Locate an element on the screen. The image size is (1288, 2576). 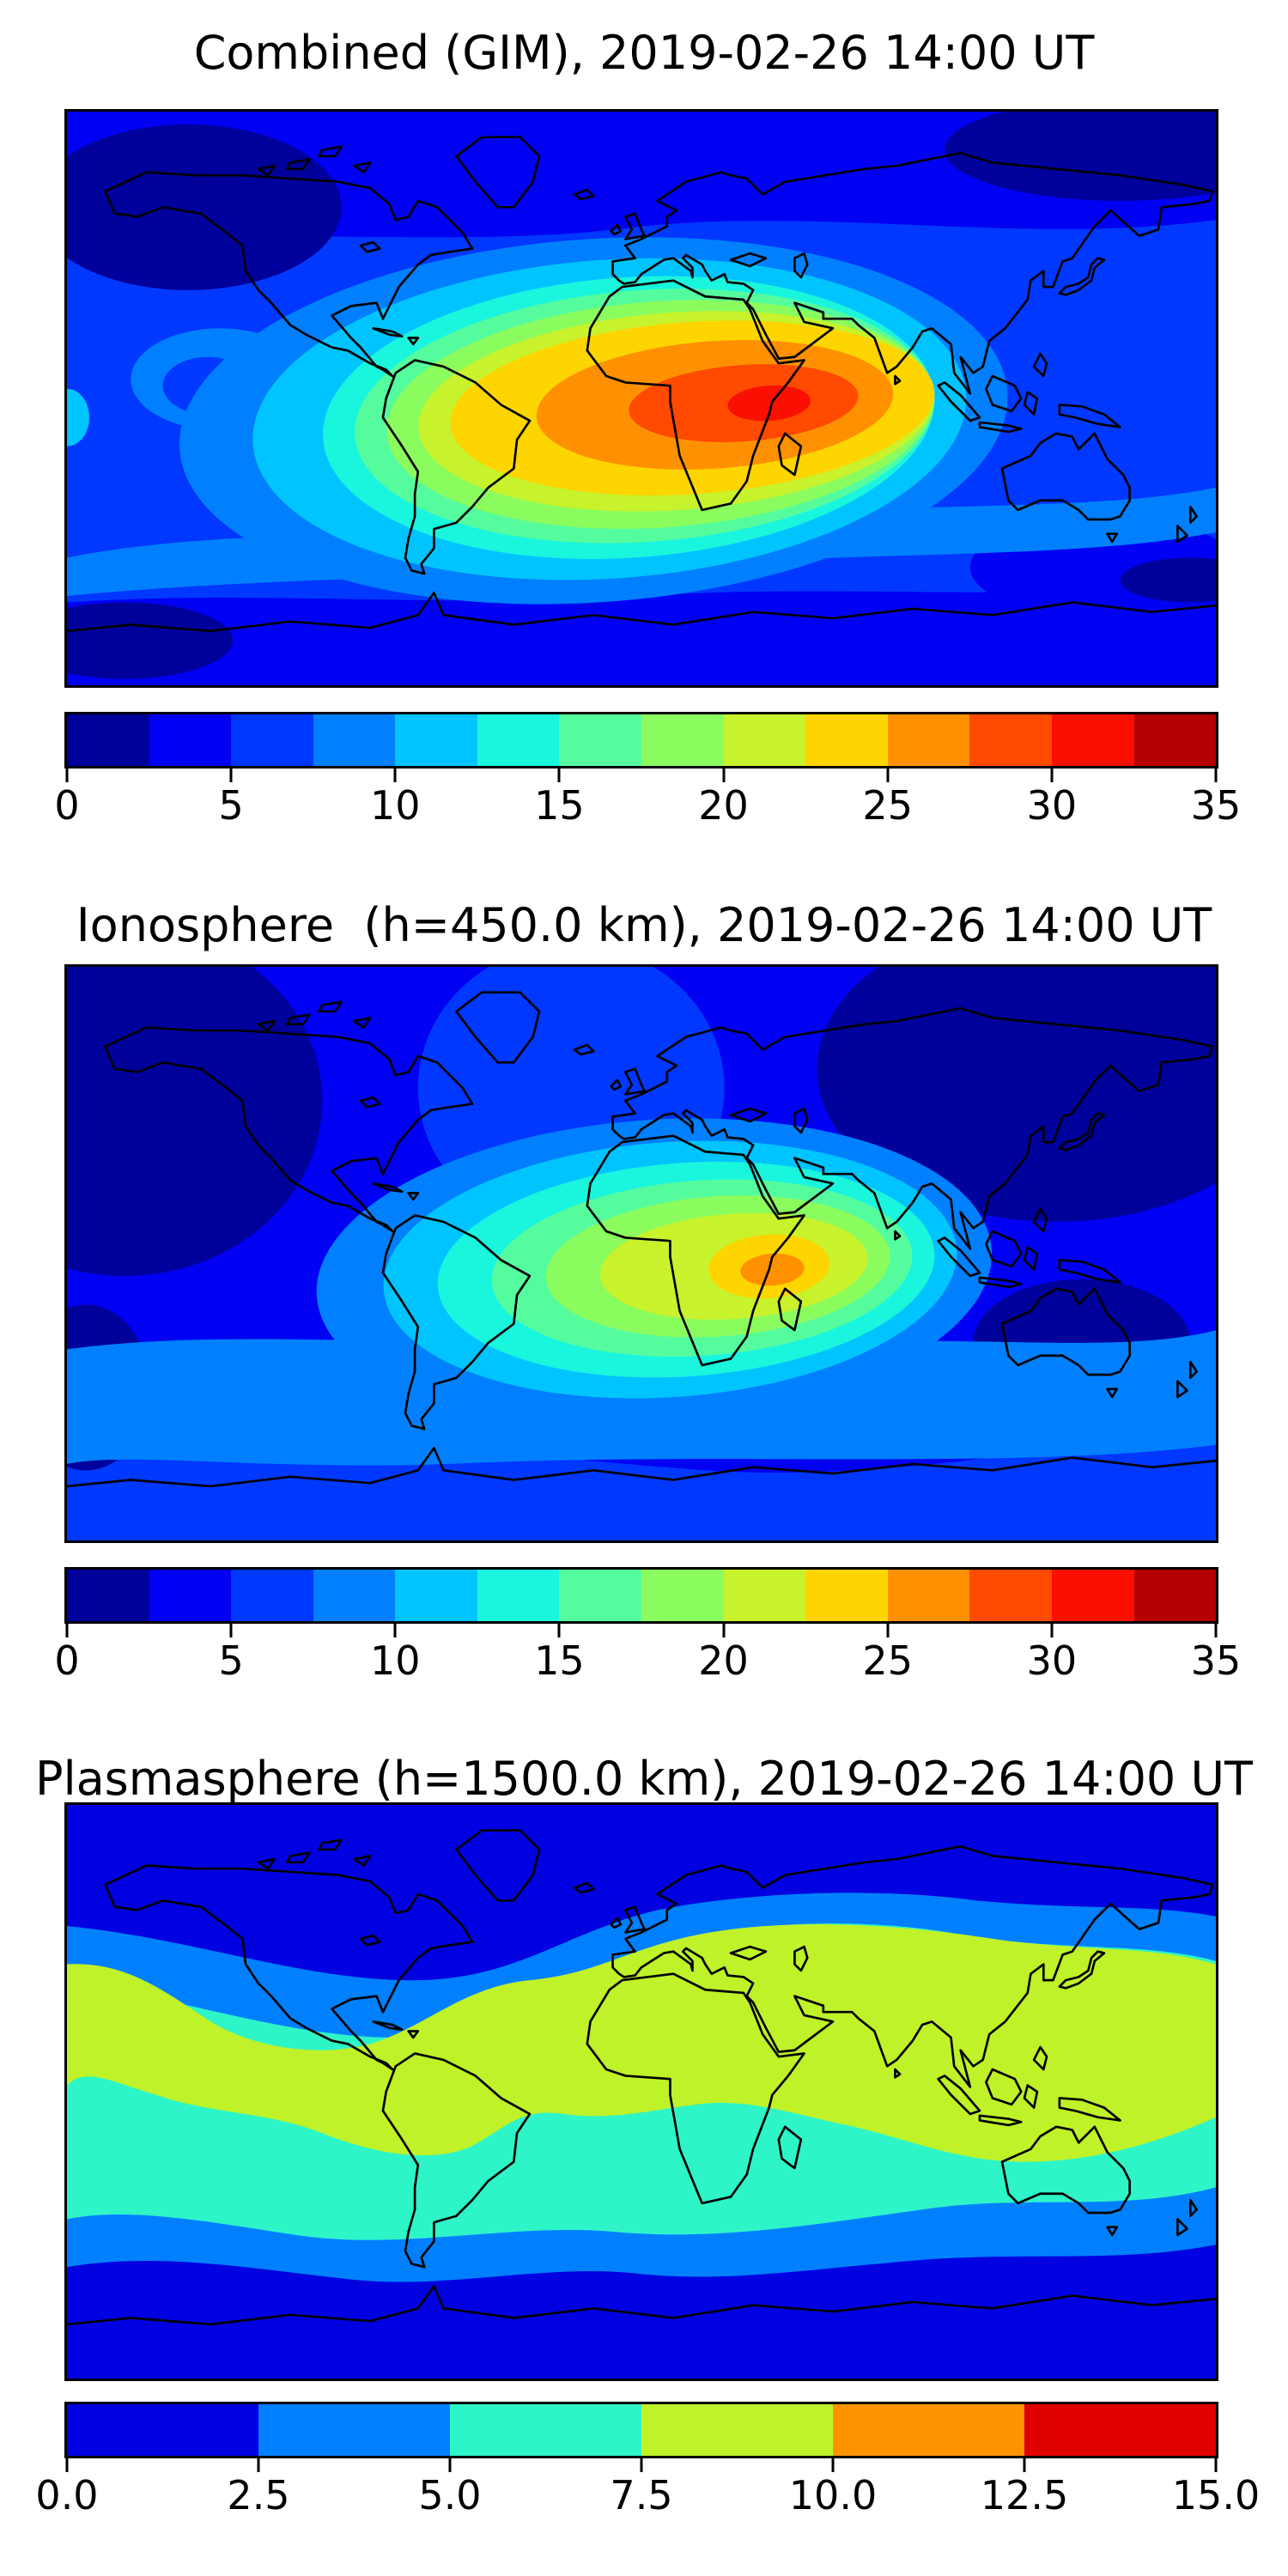
colorbar-tick-label: 30 is located at coordinates (1052, 806).